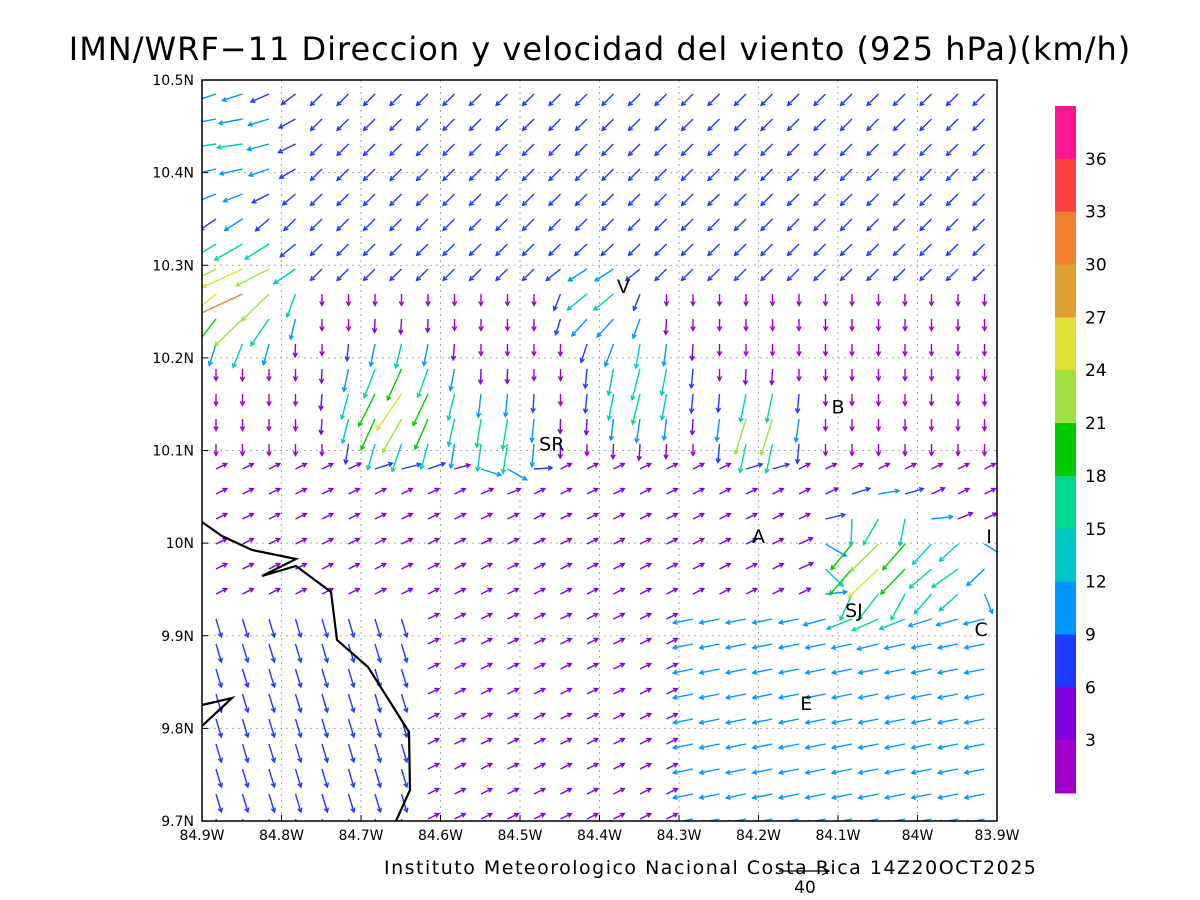 The image size is (1200, 900). What do you see at coordinates (1090, 688) in the screenshot?
I see `colorbar-label: 6` at bounding box center [1090, 688].